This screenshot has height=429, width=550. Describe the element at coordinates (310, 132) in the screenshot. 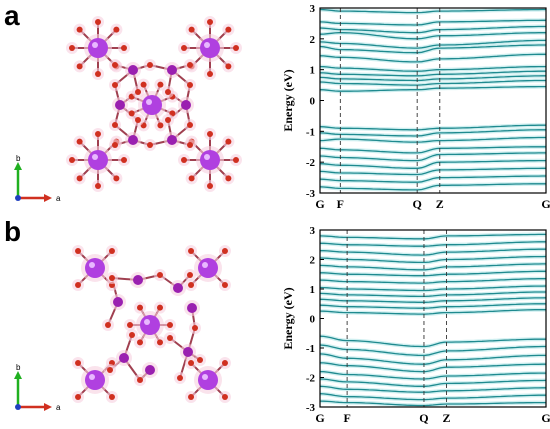

I see `y-tick-label: -1` at that location.